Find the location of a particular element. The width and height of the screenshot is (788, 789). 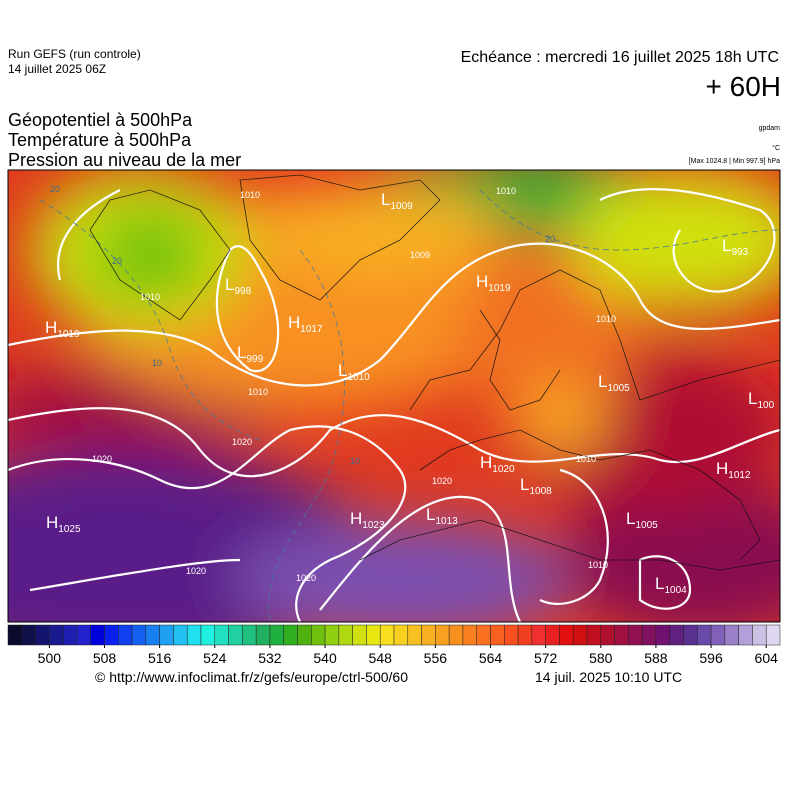

pressure-center: H1019 is located at coordinates (62, 329).